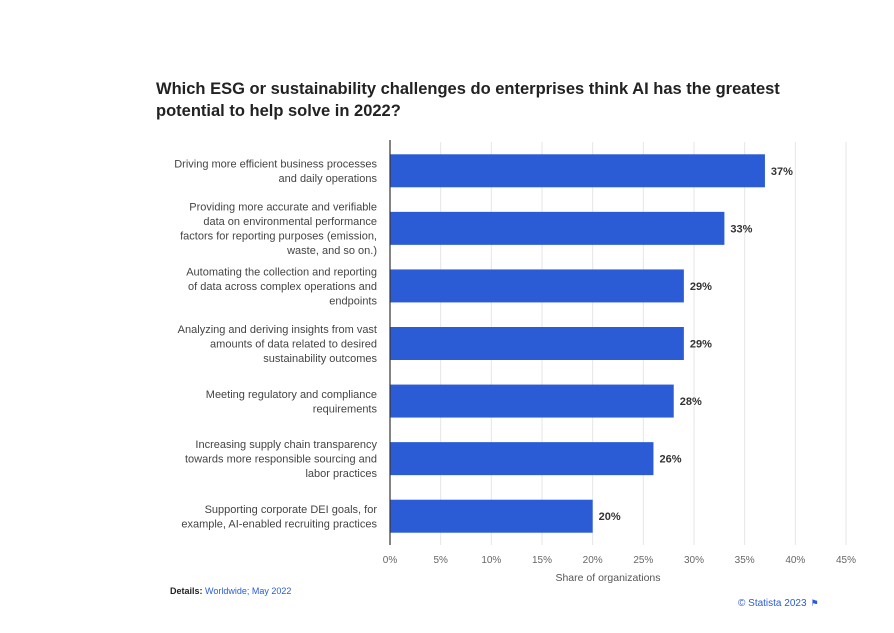  Describe the element at coordinates (286, 445) in the screenshot. I see `category-label-line: Increasing supply chain transparency` at that location.